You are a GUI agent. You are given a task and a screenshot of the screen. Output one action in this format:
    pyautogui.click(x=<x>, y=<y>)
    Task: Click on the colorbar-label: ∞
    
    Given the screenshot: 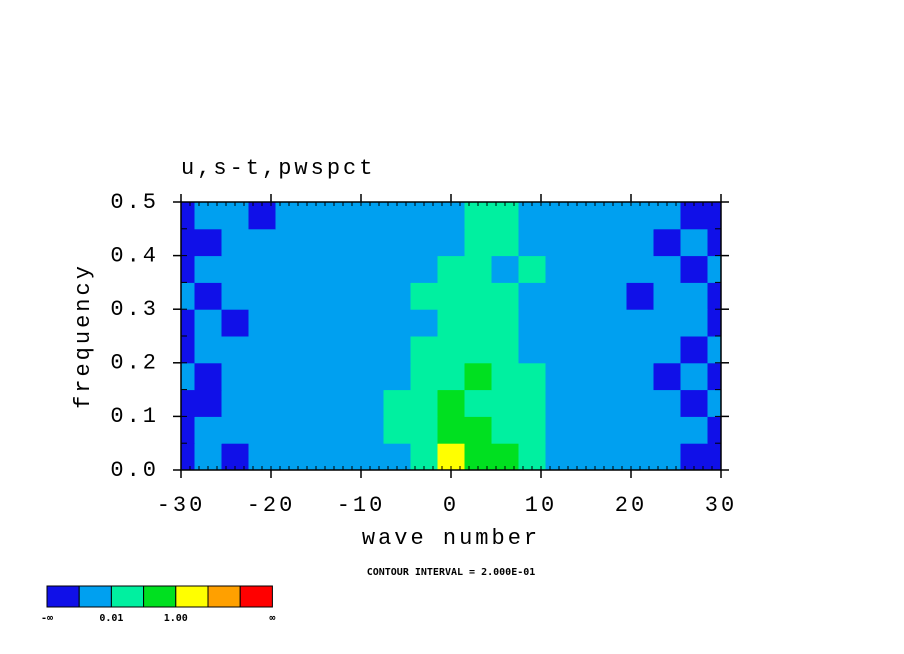 What is the action you would take?
    pyautogui.click(x=272, y=618)
    